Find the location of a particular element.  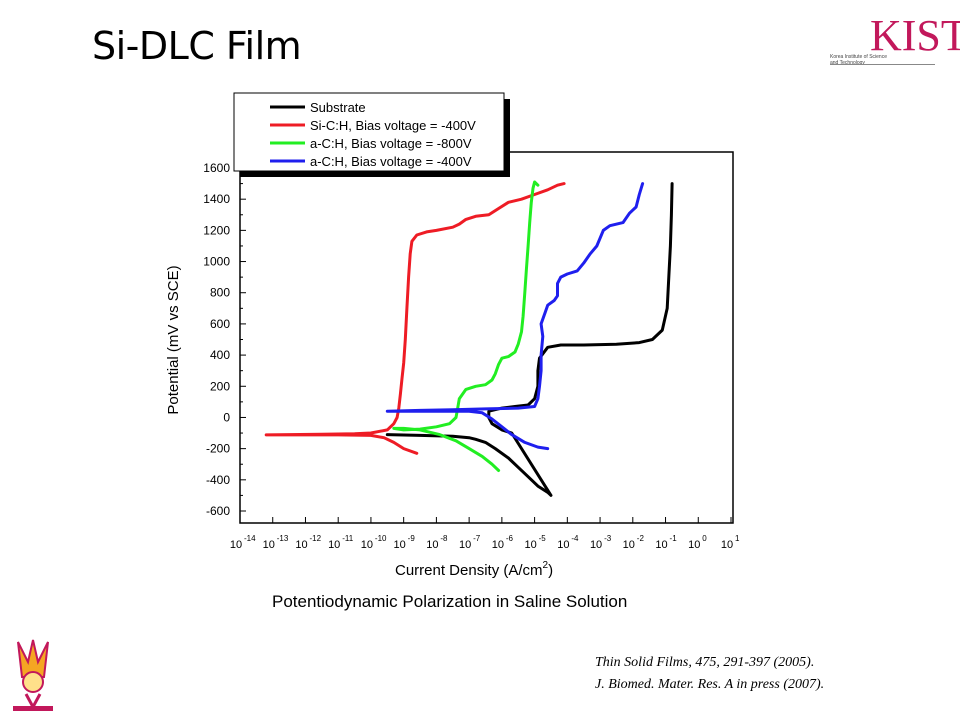

x-tick-exponent: -9 is located at coordinates (412, 538).